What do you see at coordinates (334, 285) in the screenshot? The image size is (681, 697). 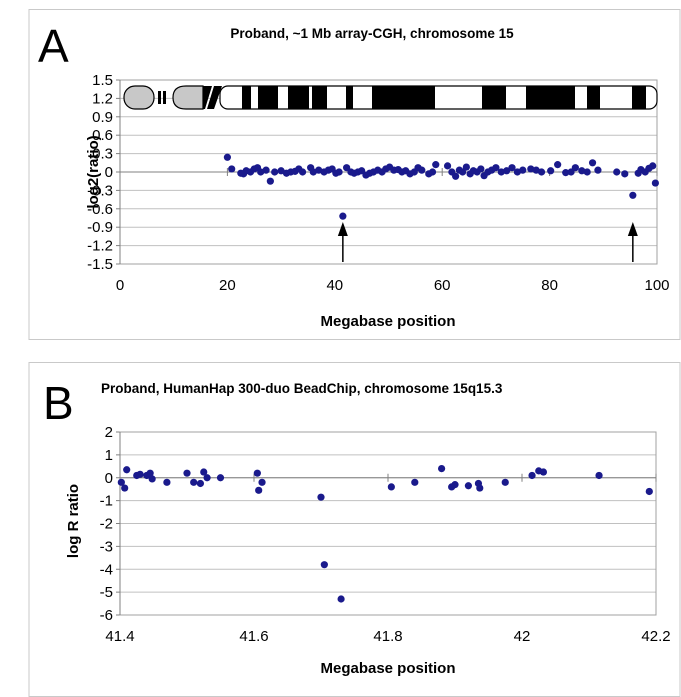 I see `x-tick-label: 40` at bounding box center [334, 285].